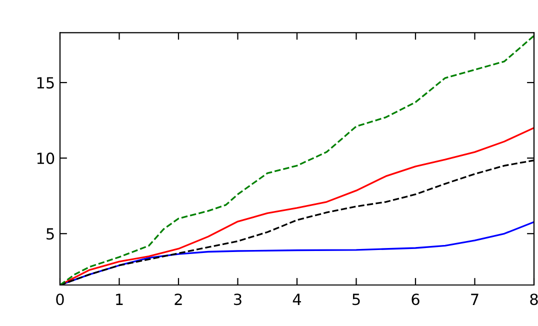 This screenshot has width=538, height=326. Describe the element at coordinates (45, 158) in the screenshot. I see `y-tick-label: 10` at that location.